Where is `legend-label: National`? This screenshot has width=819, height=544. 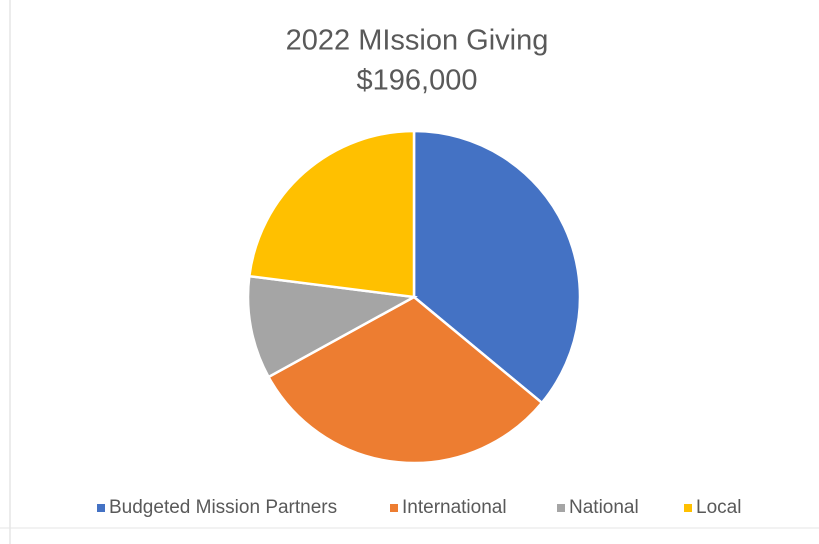 legend-label: National is located at coordinates (604, 507).